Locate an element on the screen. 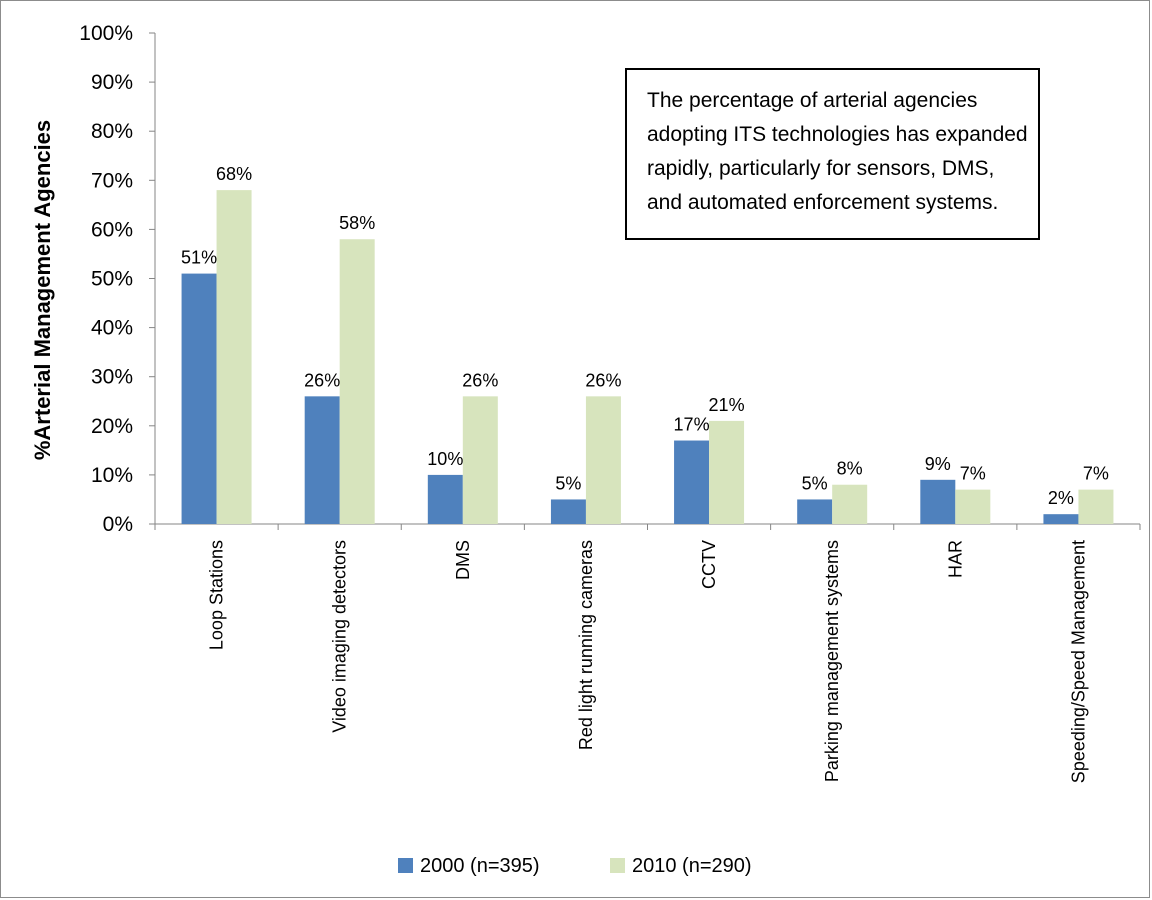 Image resolution: width=1152 pixels, height=900 pixels. x-category-label: Parking management systems is located at coordinates (832, 661).